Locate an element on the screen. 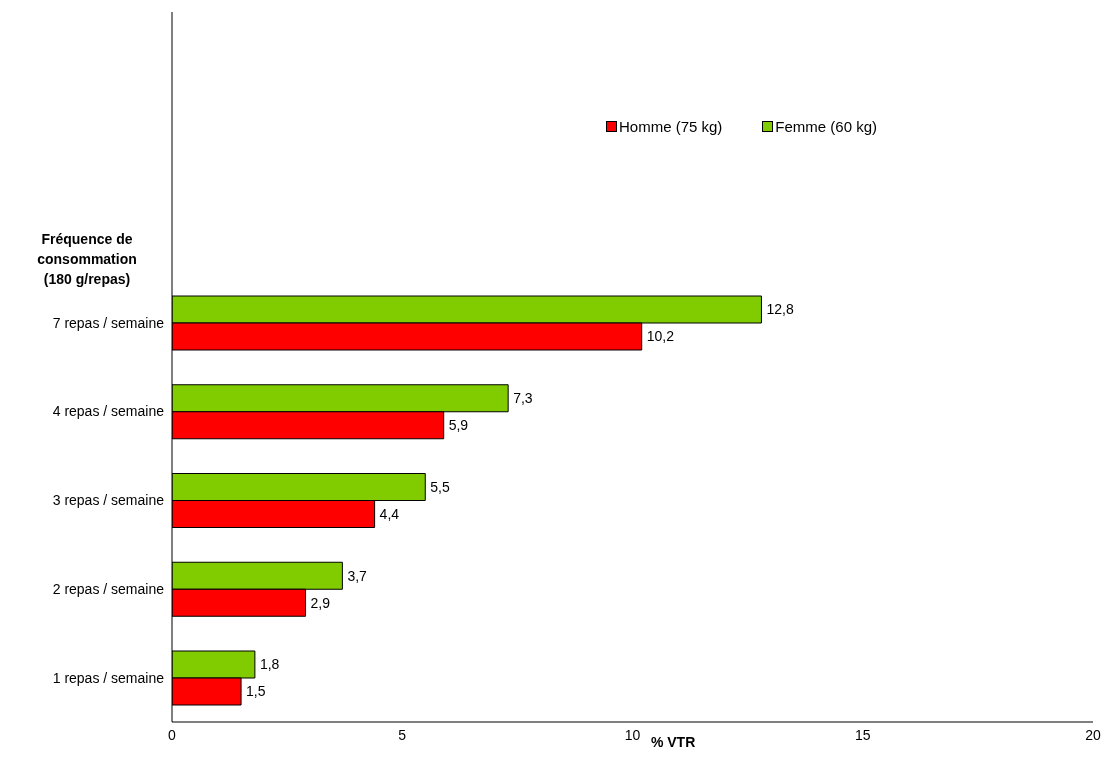 This screenshot has width=1112, height=765. x-tick-label: 0 is located at coordinates (172, 734).